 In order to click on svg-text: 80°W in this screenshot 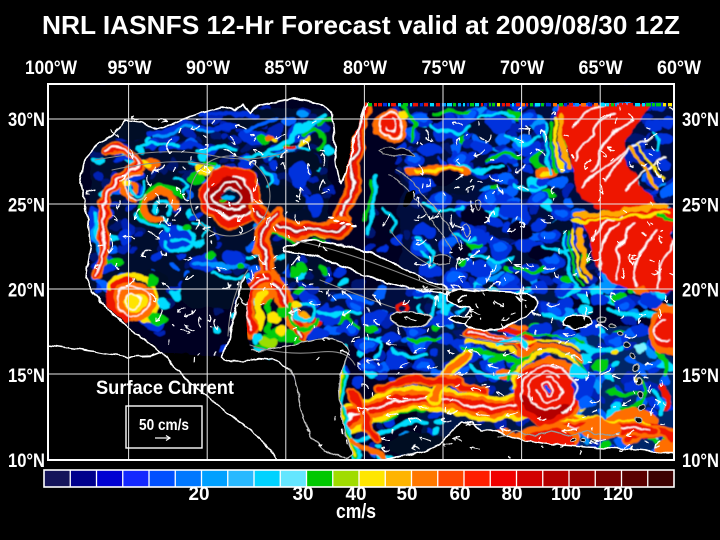, I will do `click(365, 68)`.